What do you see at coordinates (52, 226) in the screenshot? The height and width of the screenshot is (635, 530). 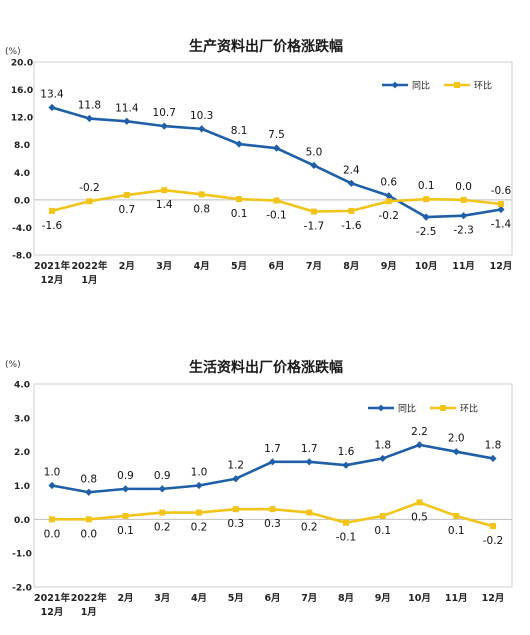 I see `data-label: -1.6` at bounding box center [52, 226].